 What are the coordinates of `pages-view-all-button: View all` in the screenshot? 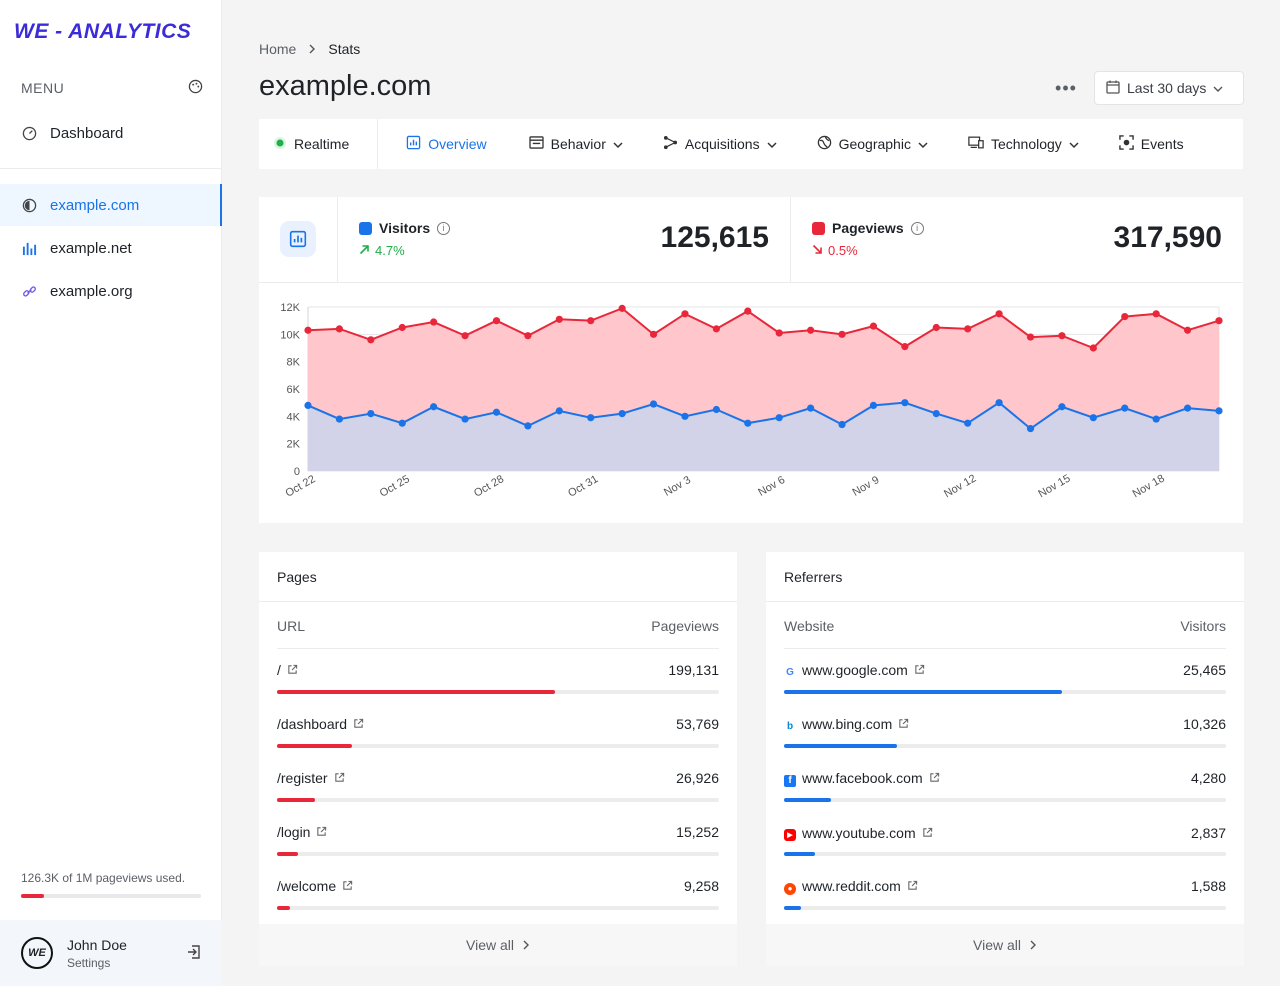 It's located at (498, 945).